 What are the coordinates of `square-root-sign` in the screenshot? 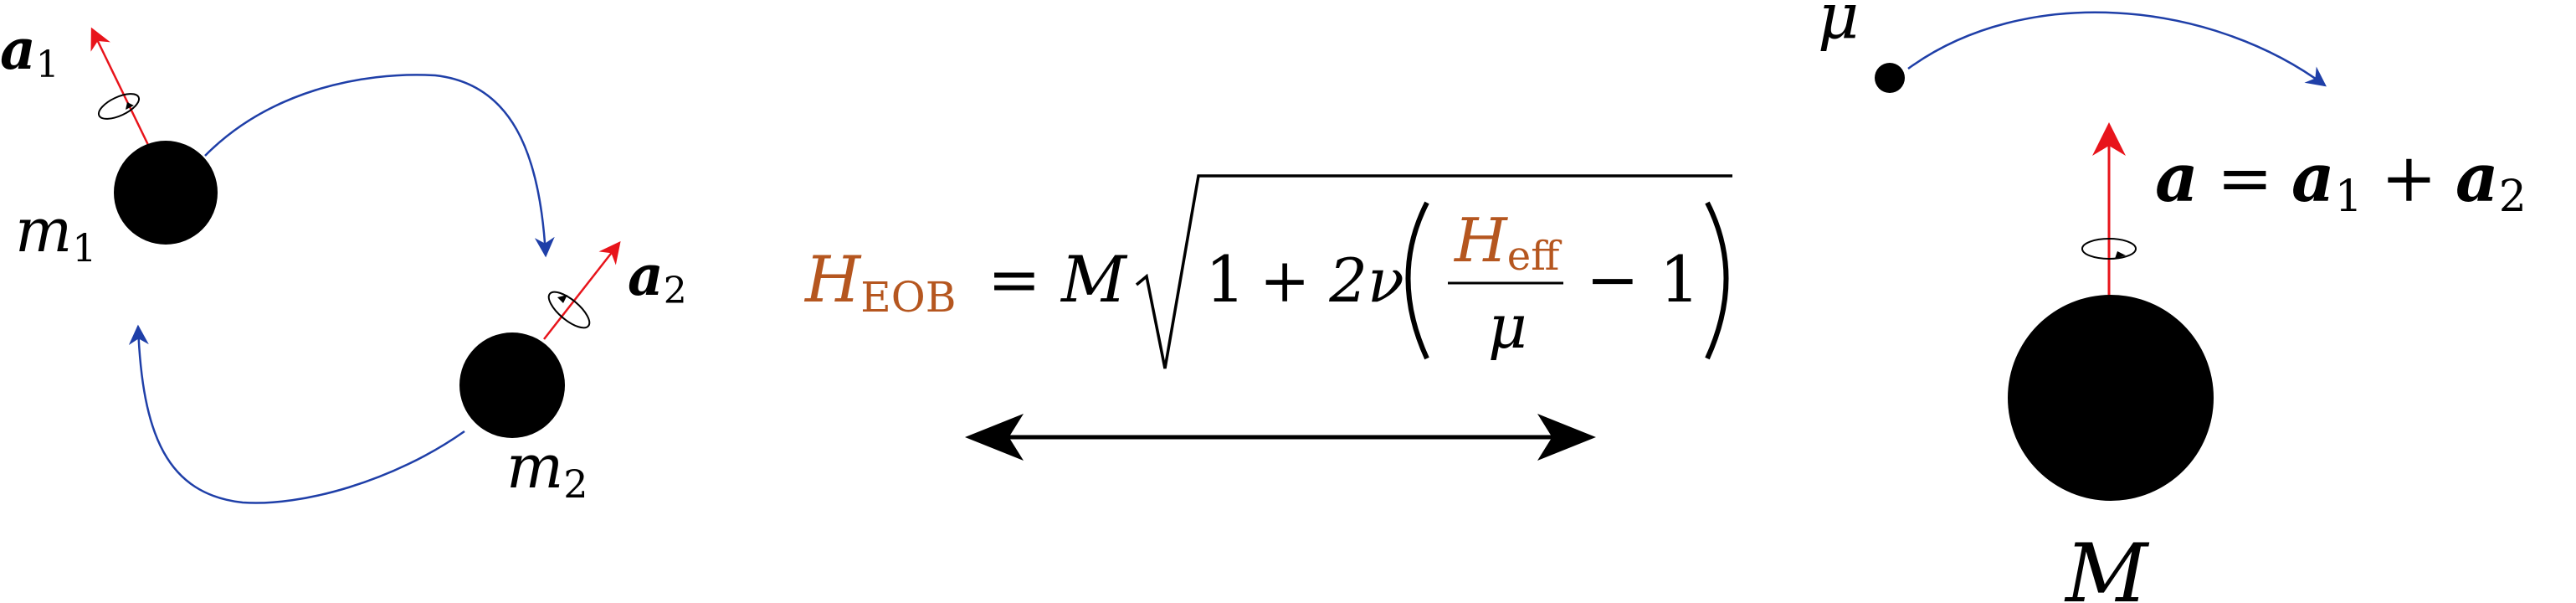 It's located at (1433, 271).